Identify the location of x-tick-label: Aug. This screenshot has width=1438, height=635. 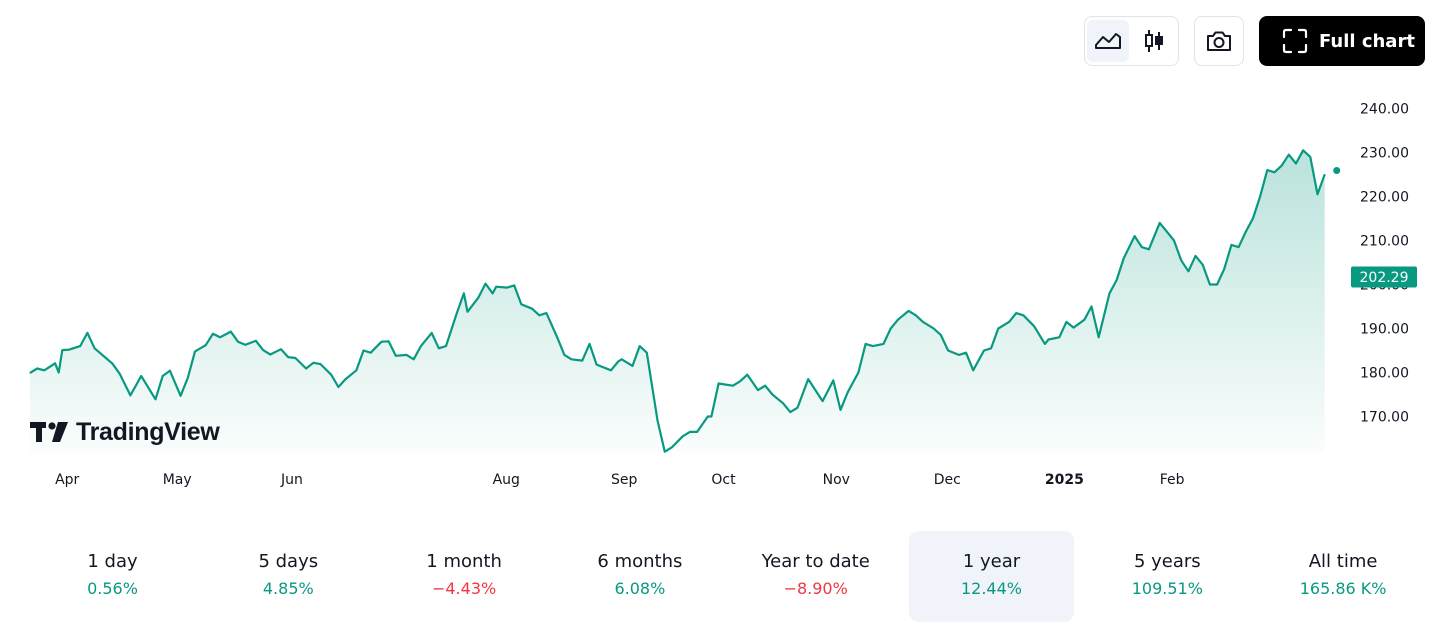
(506, 480).